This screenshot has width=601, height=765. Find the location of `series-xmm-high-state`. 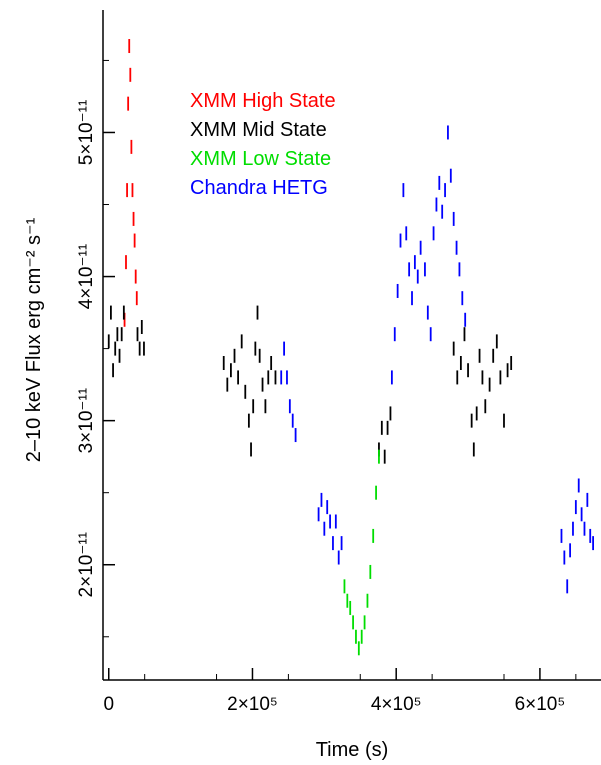

series-xmm-high-state is located at coordinates (130, 183).